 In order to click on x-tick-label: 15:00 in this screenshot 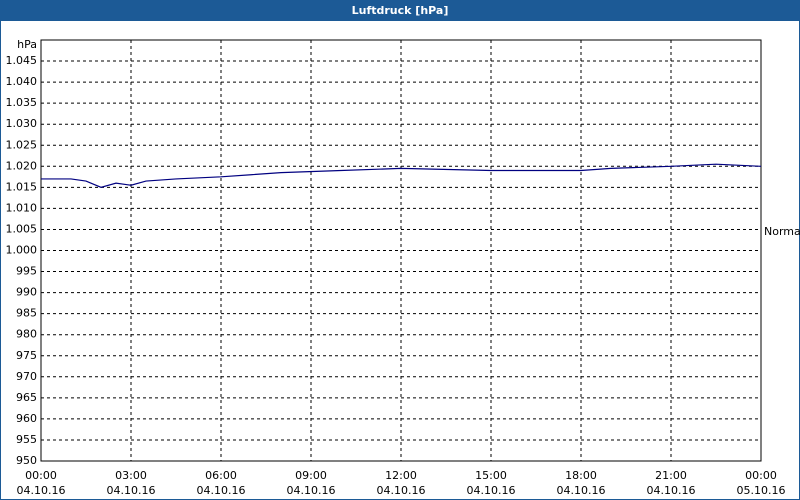, I will do `click(491, 475)`.